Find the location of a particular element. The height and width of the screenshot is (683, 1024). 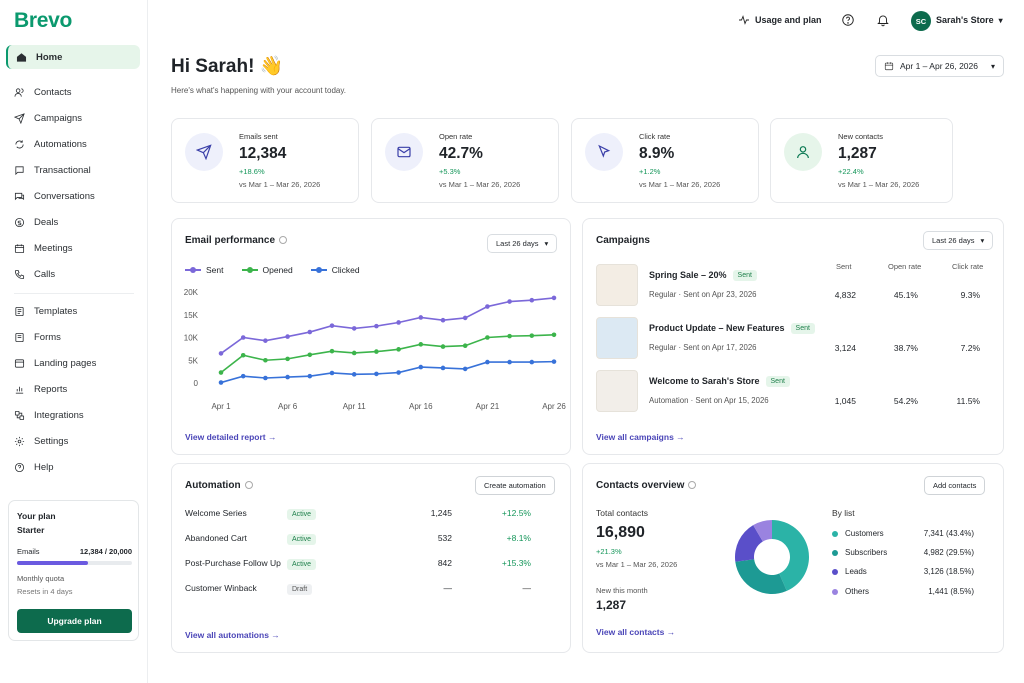

by-list-item-customers: Customers 7,341 (43.4%) is located at coordinates (903, 533).